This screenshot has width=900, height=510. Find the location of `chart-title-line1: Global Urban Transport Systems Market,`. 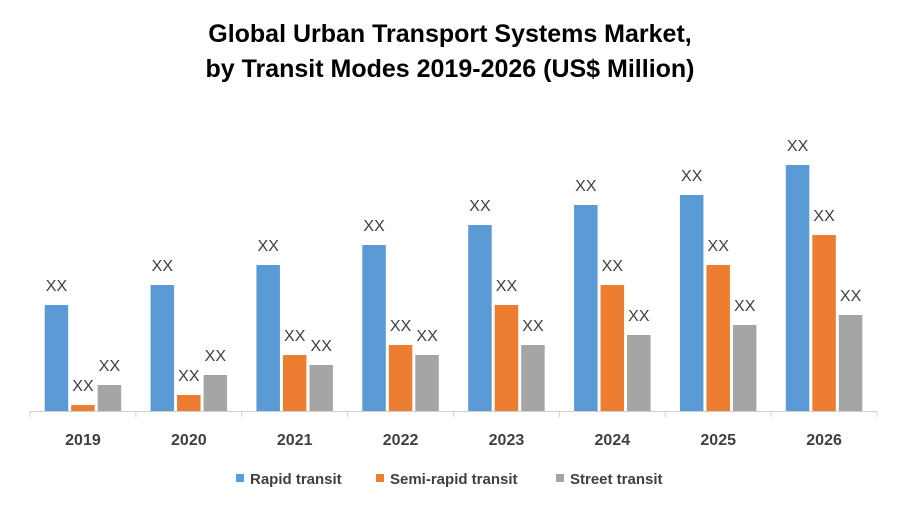

chart-title-line1: Global Urban Transport Systems Market, is located at coordinates (450, 34).